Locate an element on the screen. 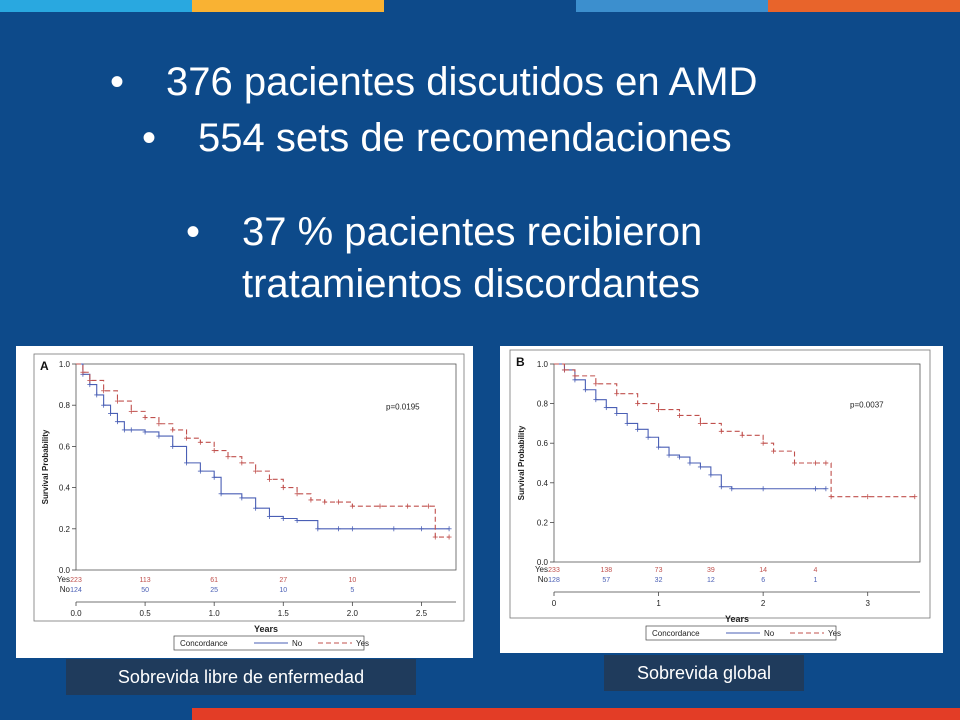  risk-table-value: 4 is located at coordinates (815, 570).